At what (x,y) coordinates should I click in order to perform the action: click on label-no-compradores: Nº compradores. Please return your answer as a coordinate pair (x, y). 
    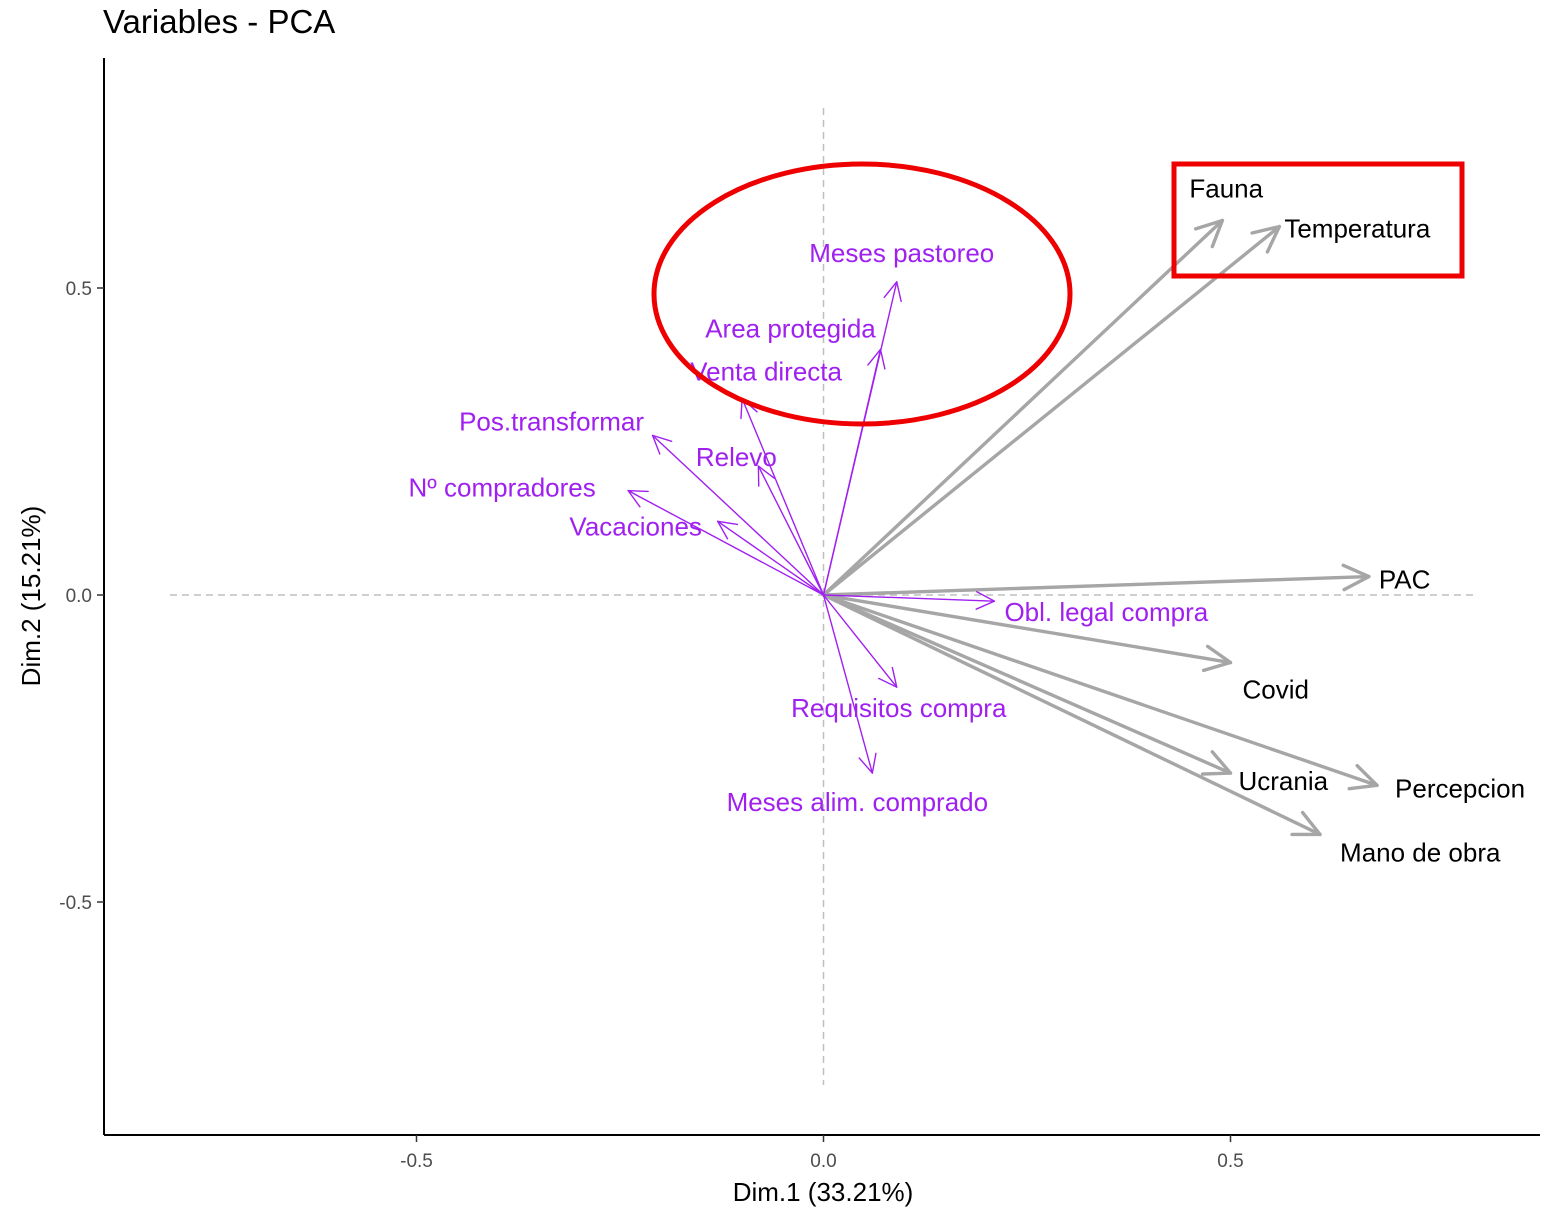
    Looking at the image, I should click on (502, 488).